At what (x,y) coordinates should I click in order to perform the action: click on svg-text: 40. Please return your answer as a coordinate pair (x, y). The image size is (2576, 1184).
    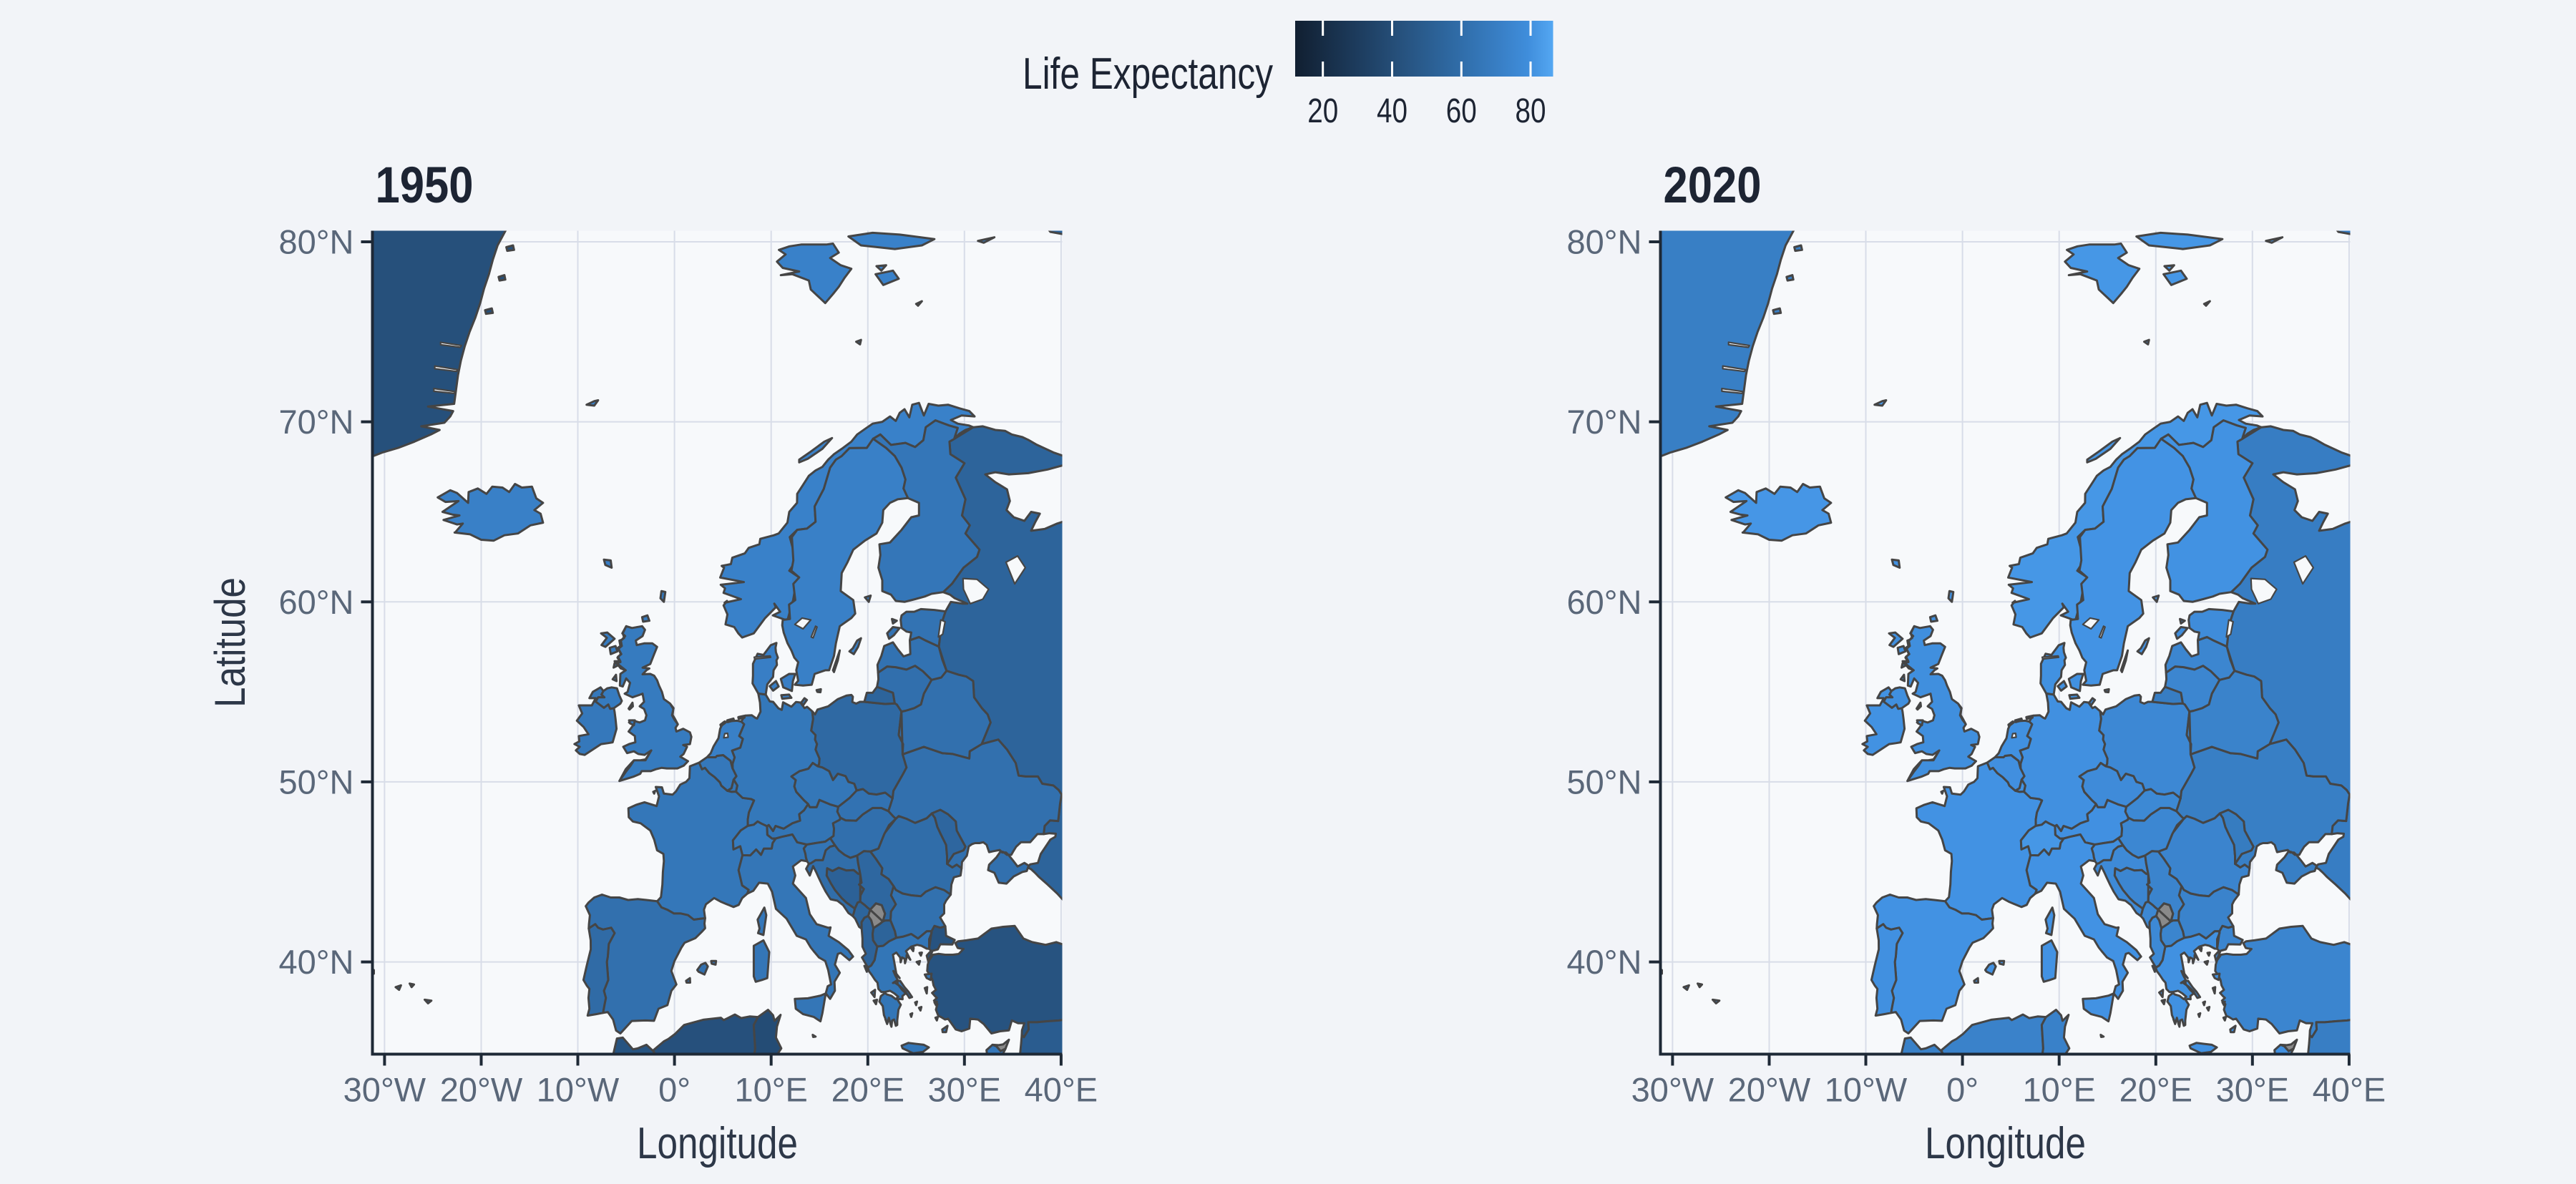
    Looking at the image, I should click on (1392, 111).